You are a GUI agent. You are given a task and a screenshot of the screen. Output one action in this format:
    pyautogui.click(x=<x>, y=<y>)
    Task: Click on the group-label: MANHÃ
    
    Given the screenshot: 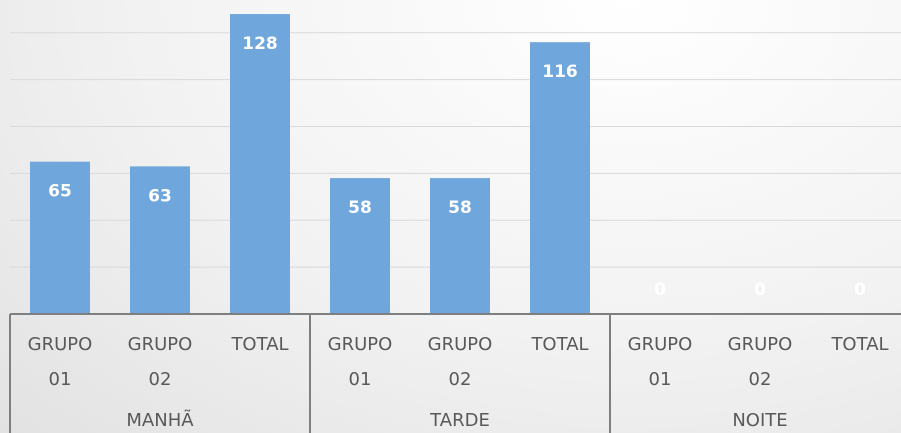 What is the action you would take?
    pyautogui.click(x=160, y=420)
    